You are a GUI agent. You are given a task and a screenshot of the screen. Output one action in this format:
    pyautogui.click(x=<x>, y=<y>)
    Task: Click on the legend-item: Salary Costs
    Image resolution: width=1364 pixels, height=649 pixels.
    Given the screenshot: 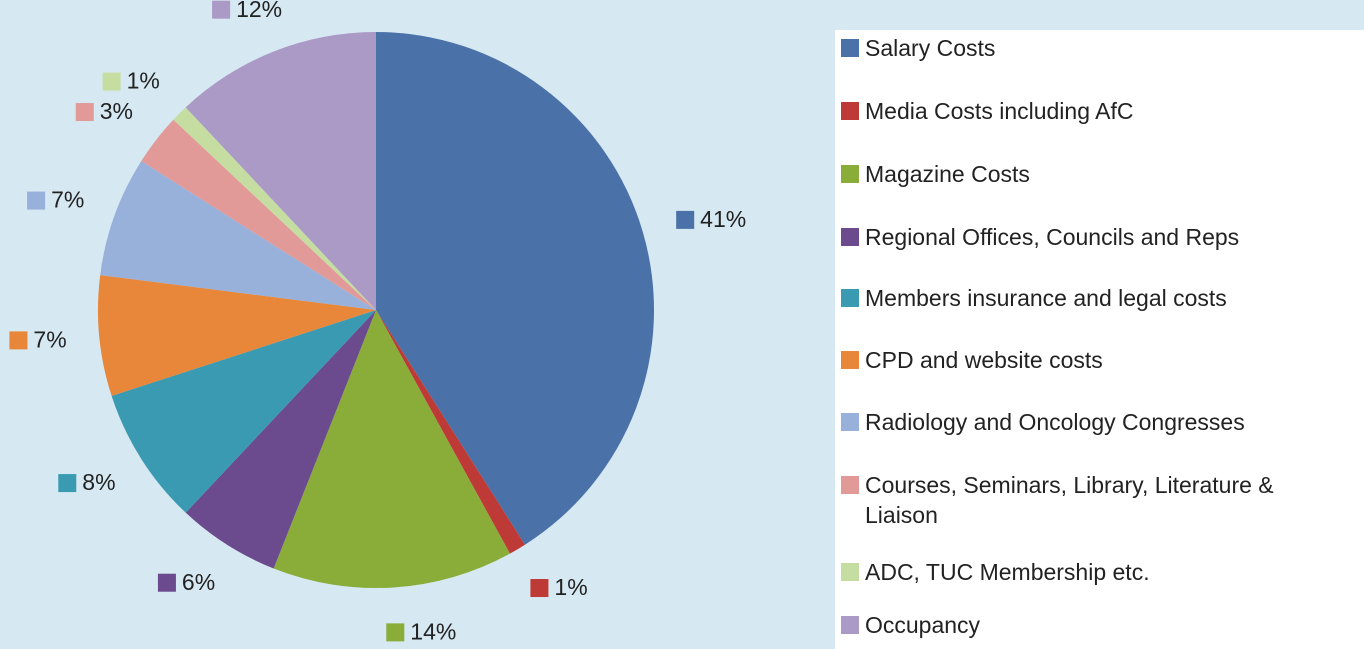 What is the action you would take?
    pyautogui.click(x=1091, y=48)
    